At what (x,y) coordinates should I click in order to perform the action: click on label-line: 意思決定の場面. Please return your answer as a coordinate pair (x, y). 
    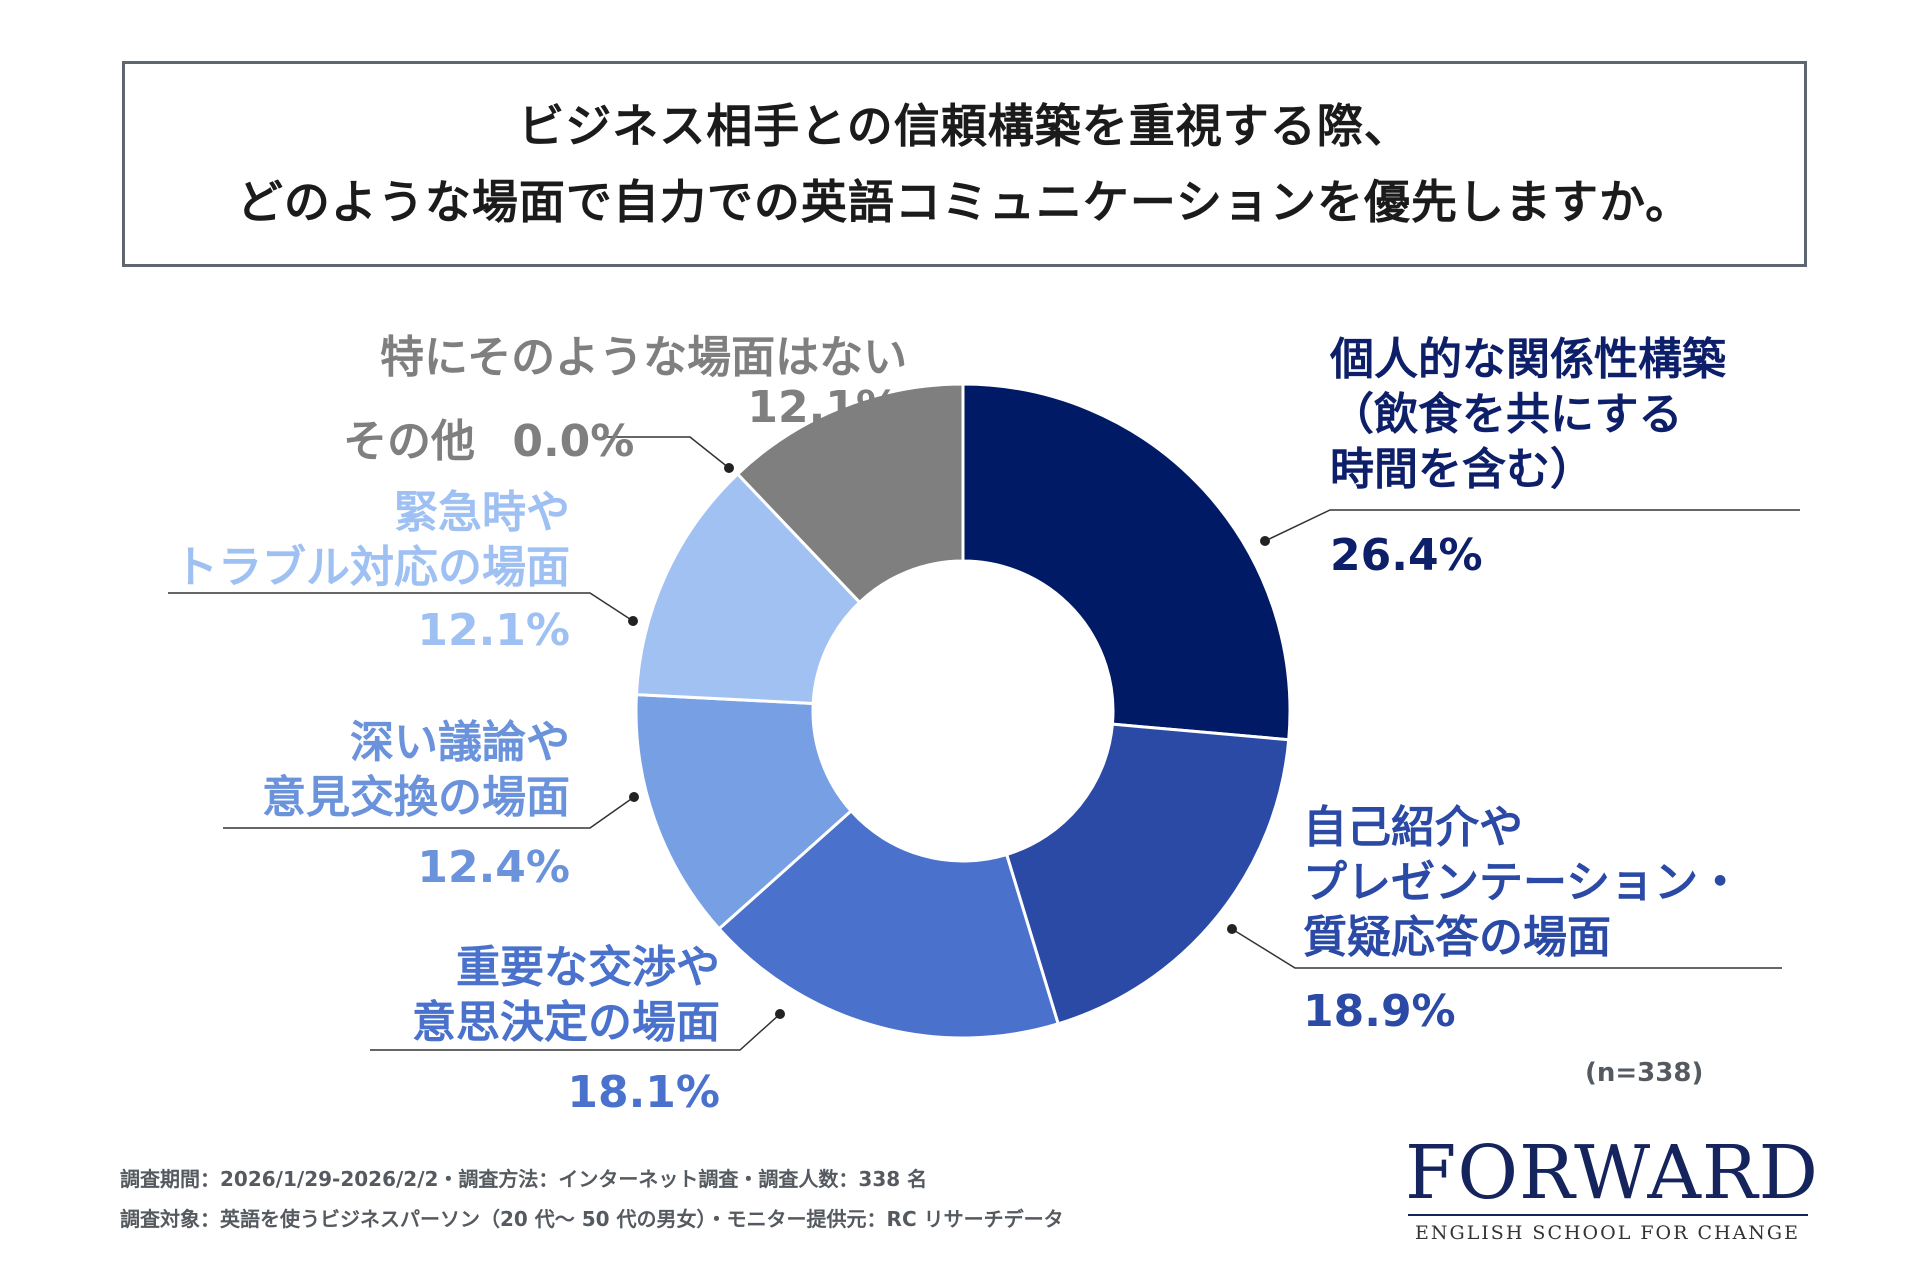
    Looking at the image, I should click on (566, 1022).